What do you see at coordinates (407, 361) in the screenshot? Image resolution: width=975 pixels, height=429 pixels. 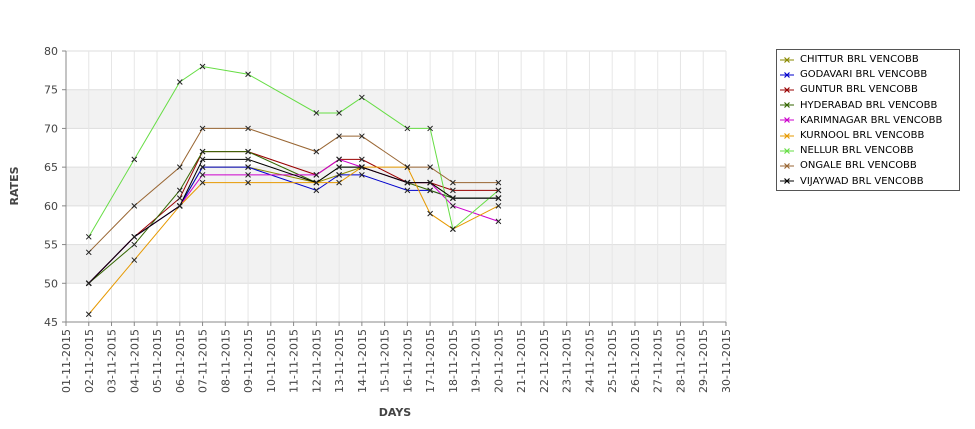 I see `x-tick-label: 16-11-2015` at bounding box center [407, 361].